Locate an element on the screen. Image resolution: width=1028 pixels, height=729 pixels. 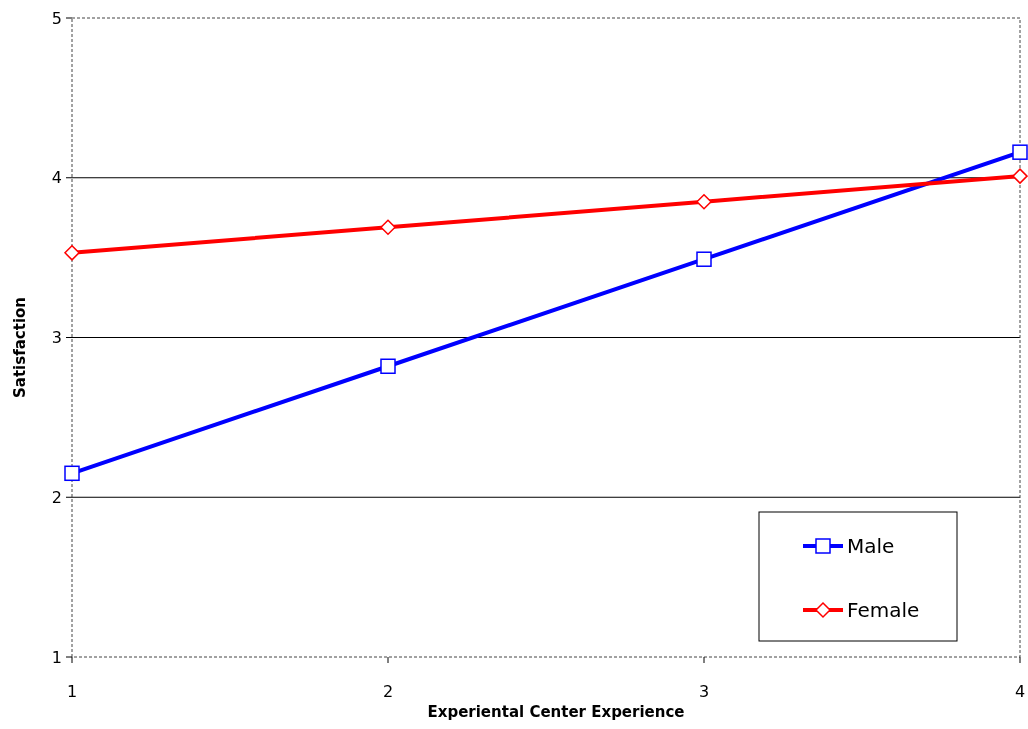
x-tick-label: 3 is located at coordinates (704, 691).